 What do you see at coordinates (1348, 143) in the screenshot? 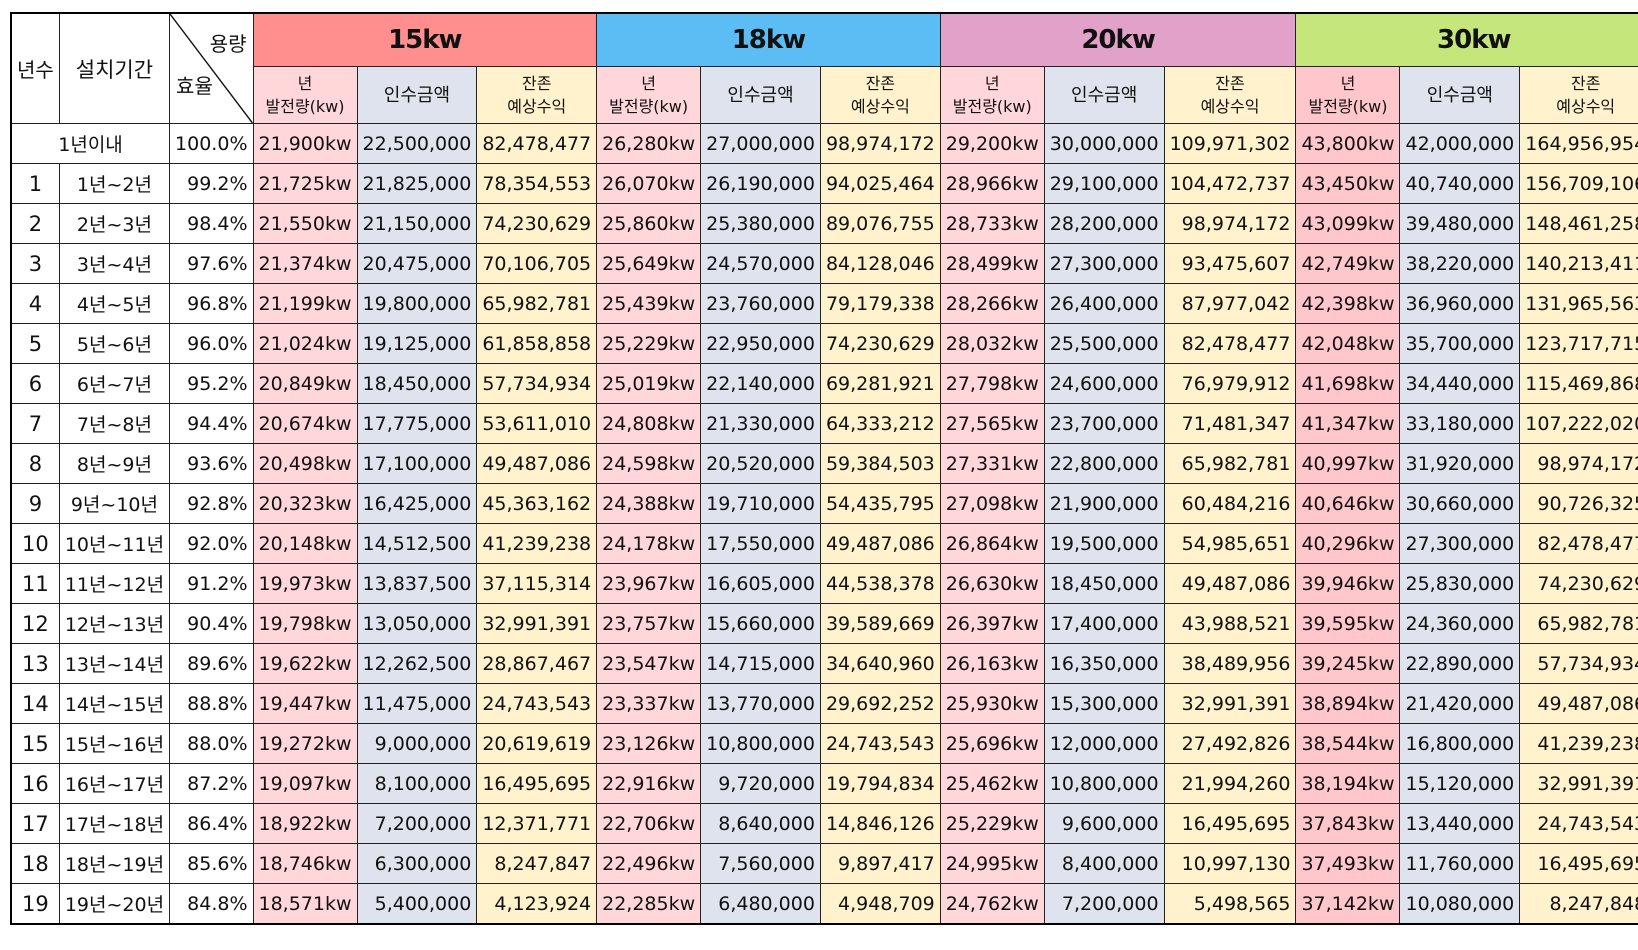
I see `generation-cell: 43,800kw` at bounding box center [1348, 143].